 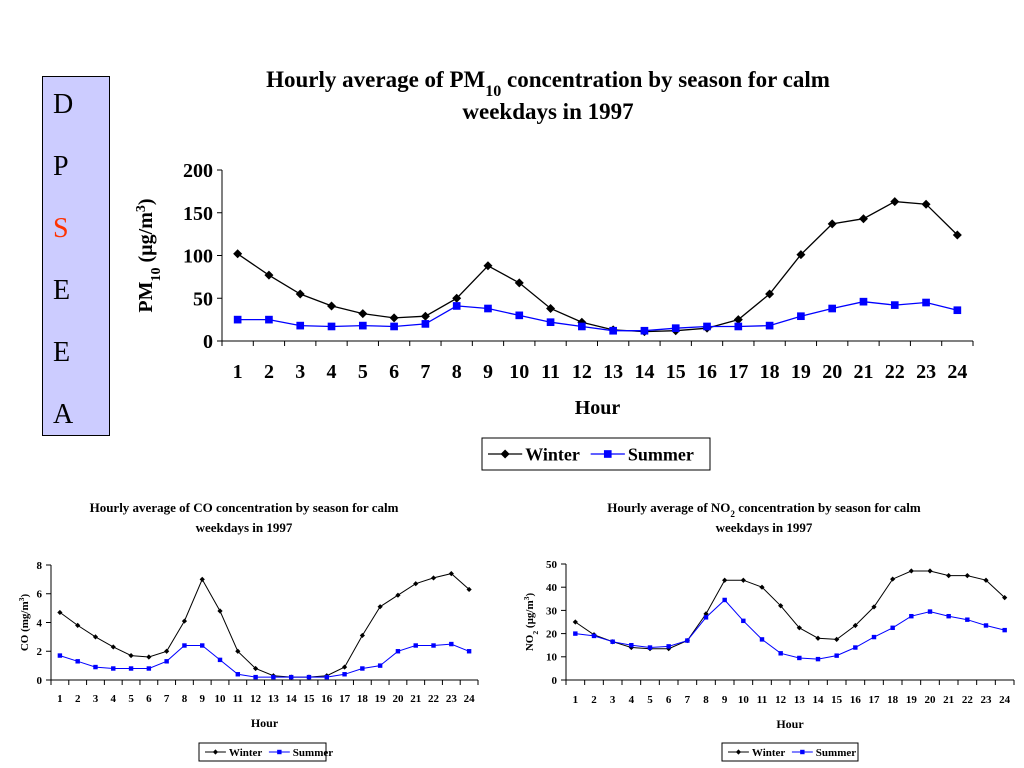 What do you see at coordinates (555, 681) in the screenshot?
I see `y-tick-label: 0` at bounding box center [555, 681].